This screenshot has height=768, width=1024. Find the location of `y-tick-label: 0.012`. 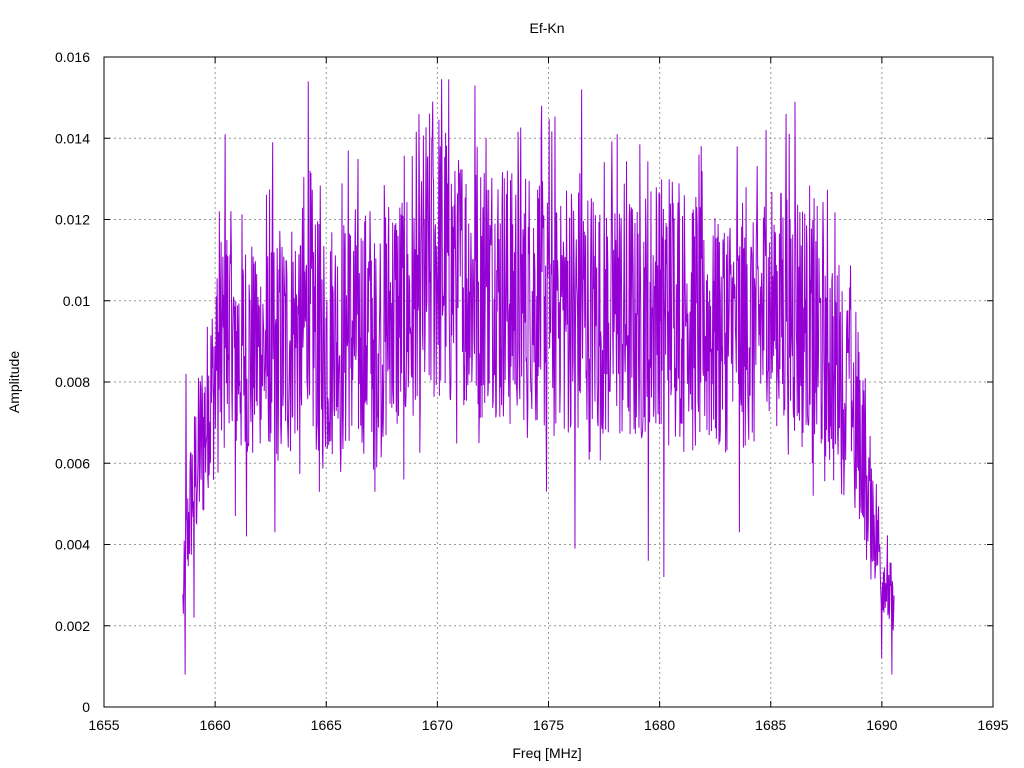

y-tick-label: 0.012 is located at coordinates (72, 220).